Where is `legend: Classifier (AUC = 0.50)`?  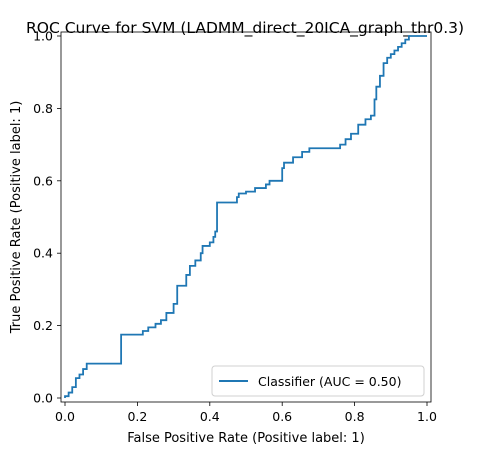
legend: Classifier (AUC = 0.50) is located at coordinates (318, 381).